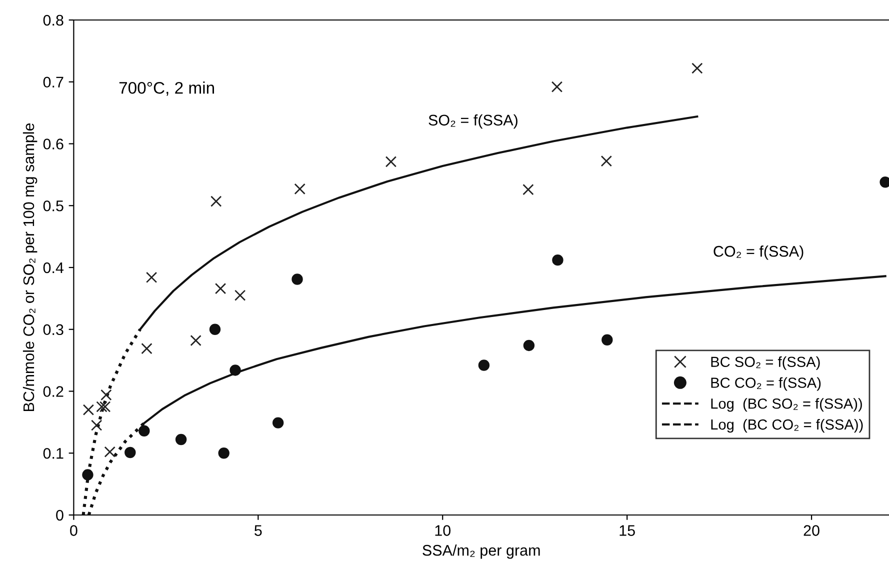 This screenshot has height=579, width=889. I want to click on y-tick-label: 0.4, so click(53, 268).